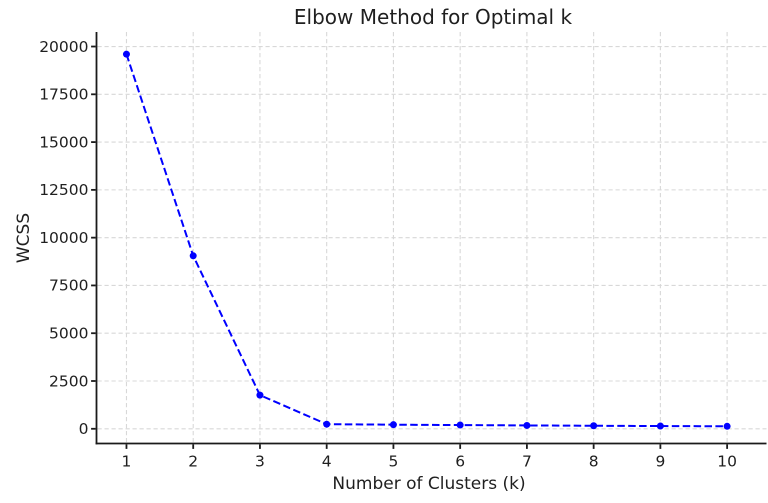 The width and height of the screenshot is (768, 503). I want to click on y-tick-label: 0, so click(84, 429).